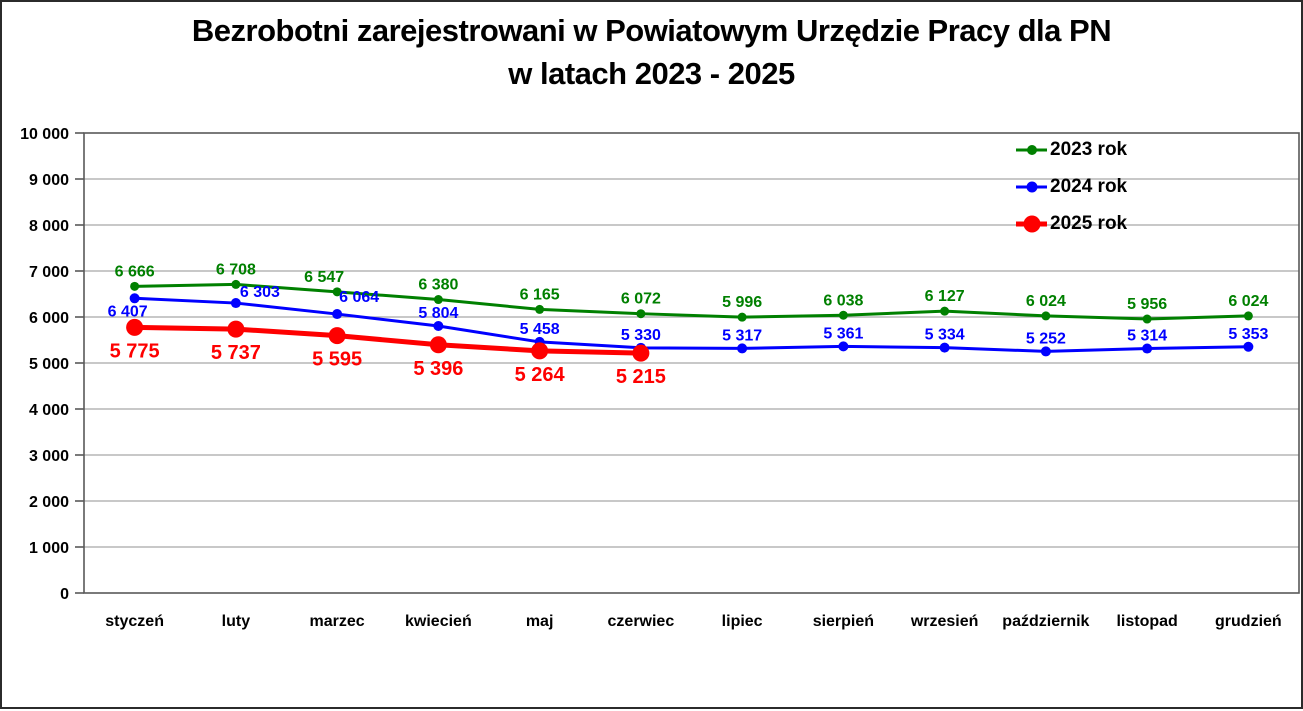 The width and height of the screenshot is (1303, 711). What do you see at coordinates (359, 297) in the screenshot?
I see `data-point-label: 6 064` at bounding box center [359, 297].